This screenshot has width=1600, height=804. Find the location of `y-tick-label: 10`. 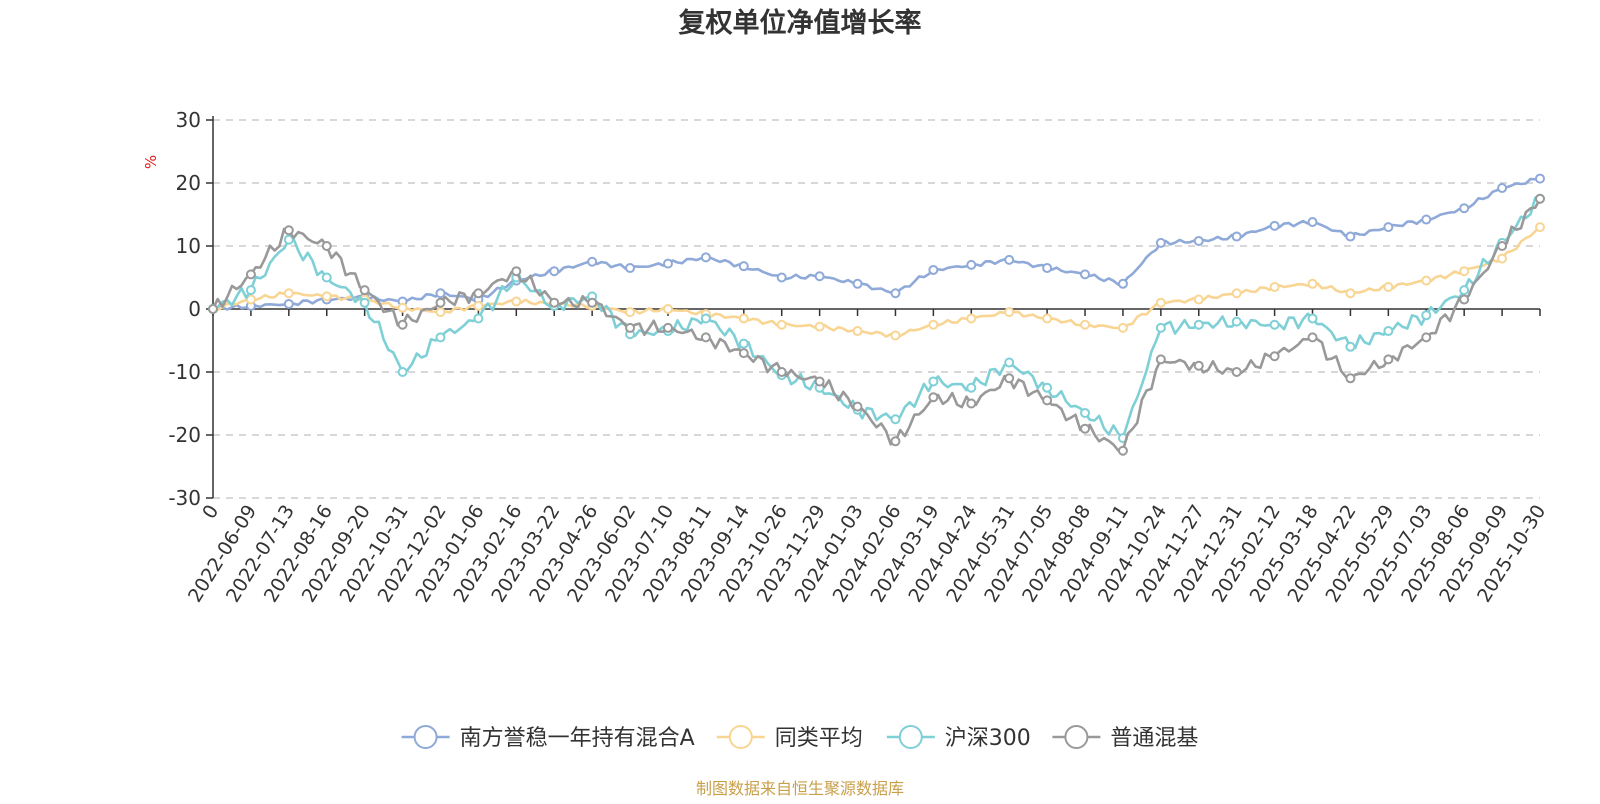

y-tick-label: 10 is located at coordinates (188, 246).